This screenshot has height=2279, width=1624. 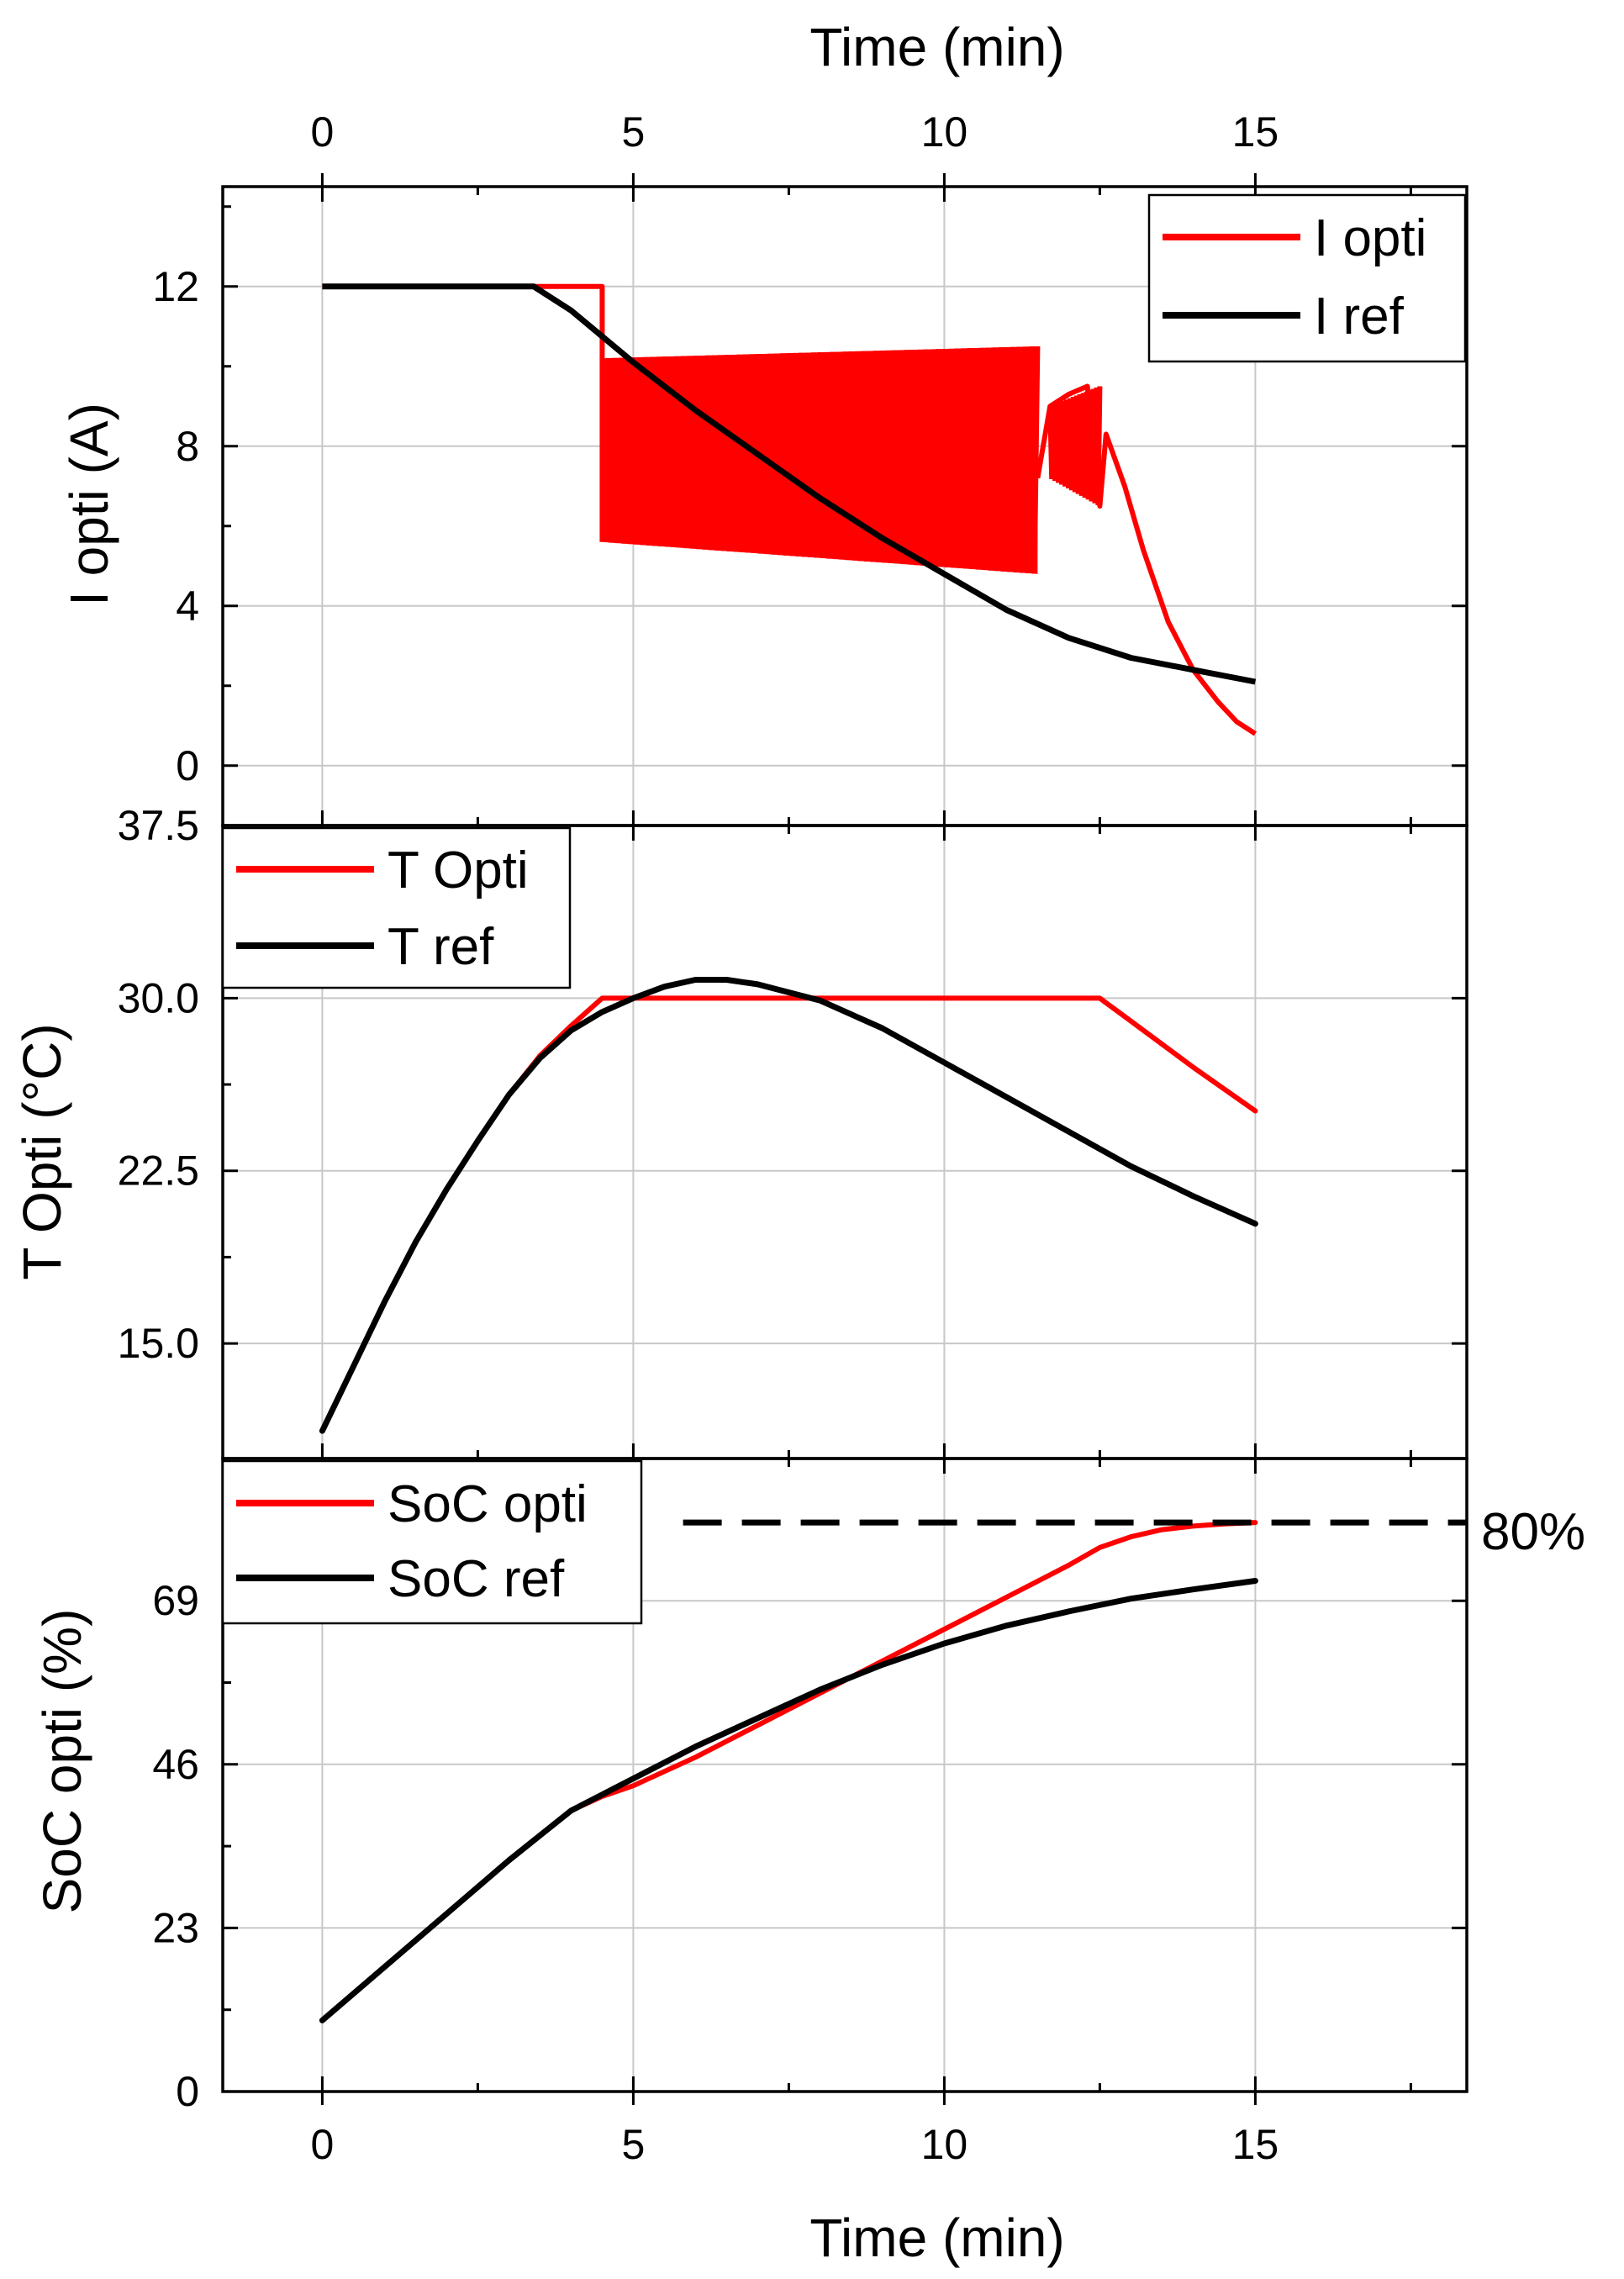 What do you see at coordinates (1255, 2144) in the screenshot?
I see `bottom-x-tick-label: 15` at bounding box center [1255, 2144].